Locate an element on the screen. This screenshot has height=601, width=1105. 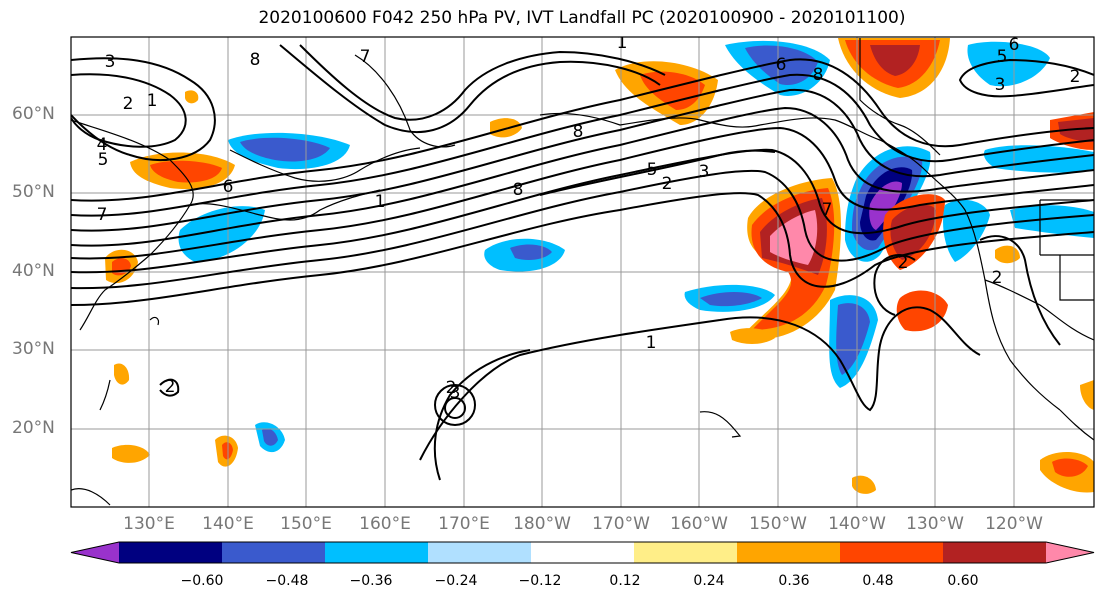
lat-label: 40°N is located at coordinates (33, 271).